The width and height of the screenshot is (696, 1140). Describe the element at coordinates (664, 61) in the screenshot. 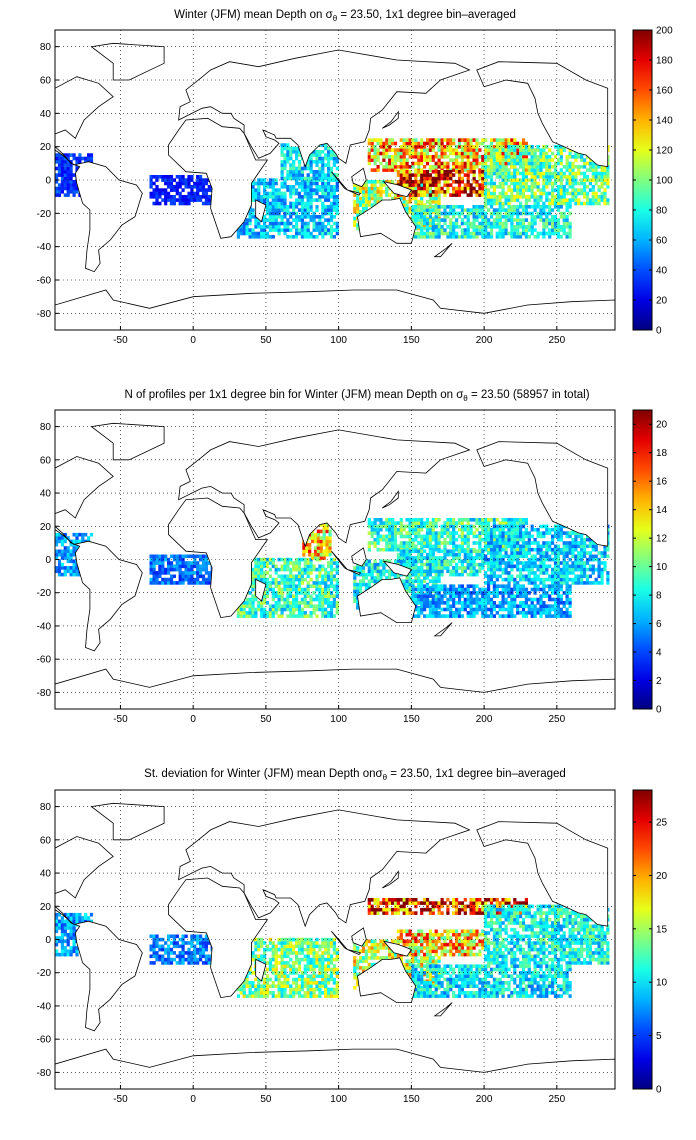

I see `colorbar-tick-label: 180` at that location.